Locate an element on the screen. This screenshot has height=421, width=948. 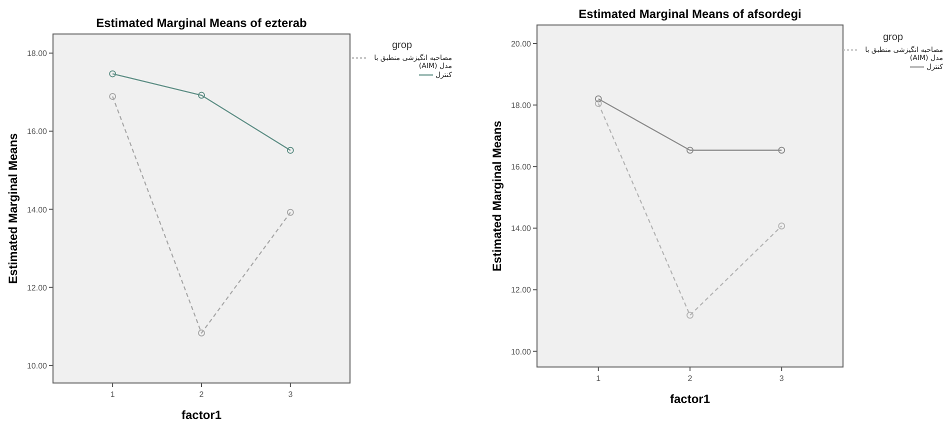
chart-title: Estimated Marginal Means of ezterab is located at coordinates (201, 23).